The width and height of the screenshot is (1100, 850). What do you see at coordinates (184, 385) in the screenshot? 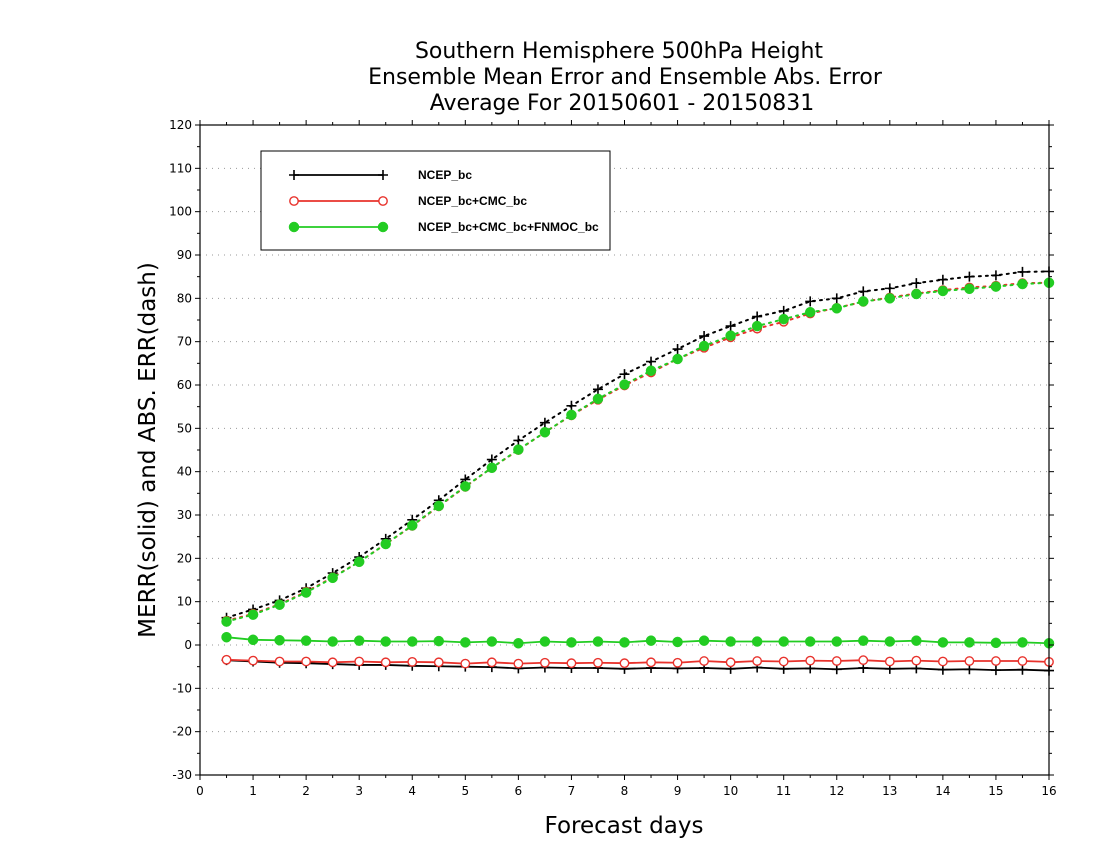
I see `y-tick-label: 60` at bounding box center [184, 385].